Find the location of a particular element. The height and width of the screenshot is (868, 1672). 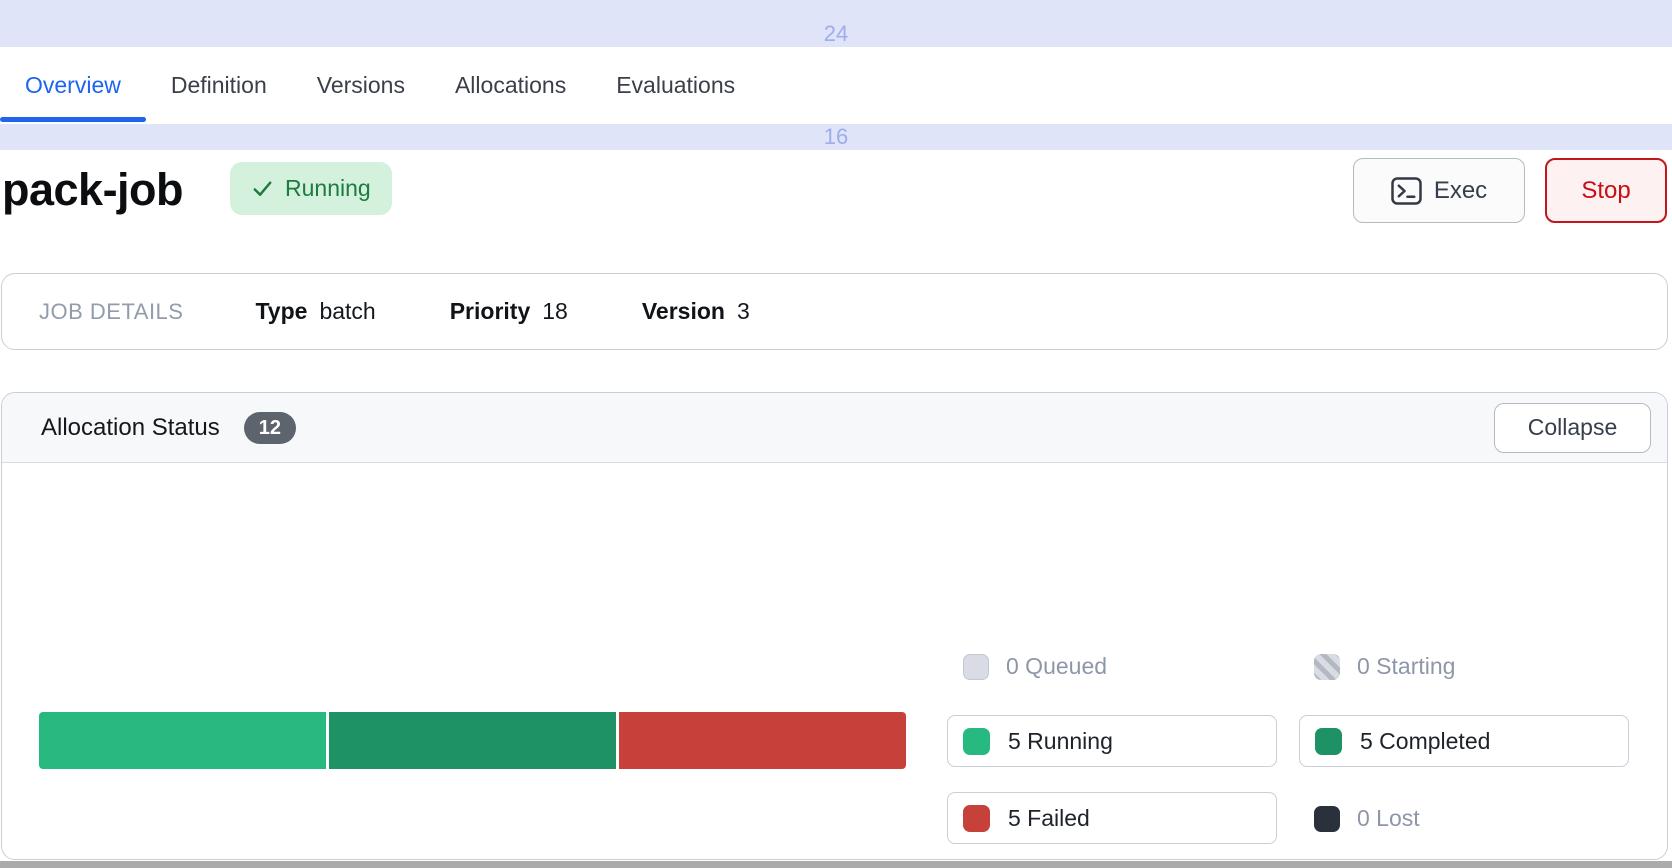

lost-swatch-icon is located at coordinates (1327, 818).